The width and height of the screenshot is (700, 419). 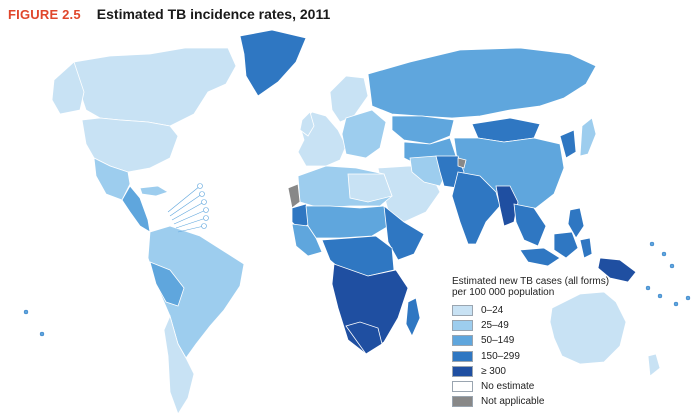 What do you see at coordinates (167, 284) in the screenshot?
I see `region-bolivia-peru` at bounding box center [167, 284].